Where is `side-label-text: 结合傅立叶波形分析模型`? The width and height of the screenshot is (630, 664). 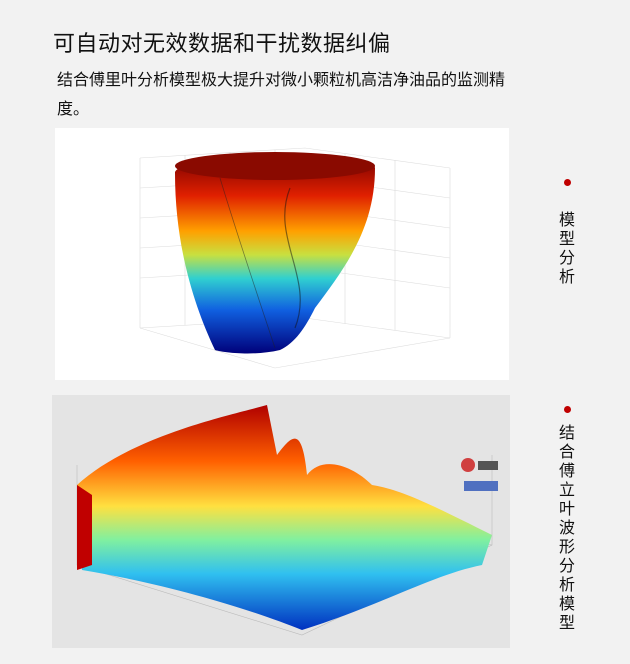 side-label-text: 结合傅立叶波形分析模型 is located at coordinates (566, 527).